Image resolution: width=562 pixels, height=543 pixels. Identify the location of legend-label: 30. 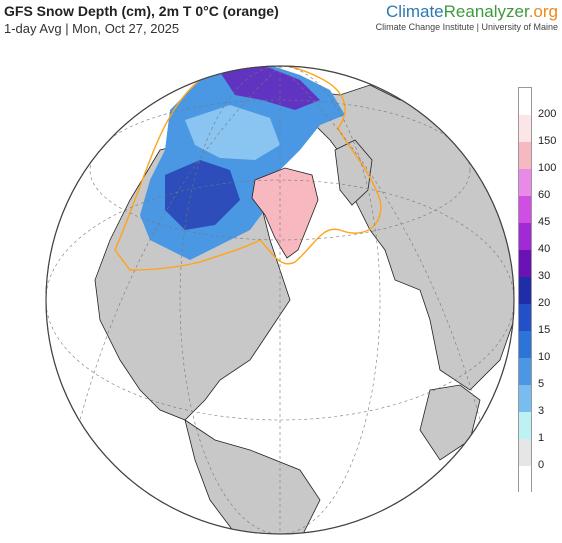
(544, 276).